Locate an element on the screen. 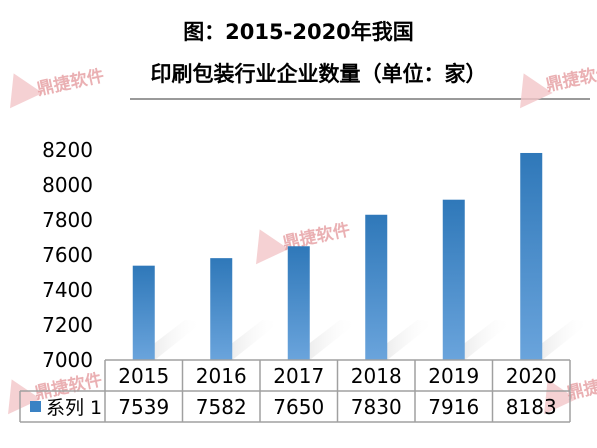 The image size is (597, 448). table-value: 7539 is located at coordinates (143, 407).